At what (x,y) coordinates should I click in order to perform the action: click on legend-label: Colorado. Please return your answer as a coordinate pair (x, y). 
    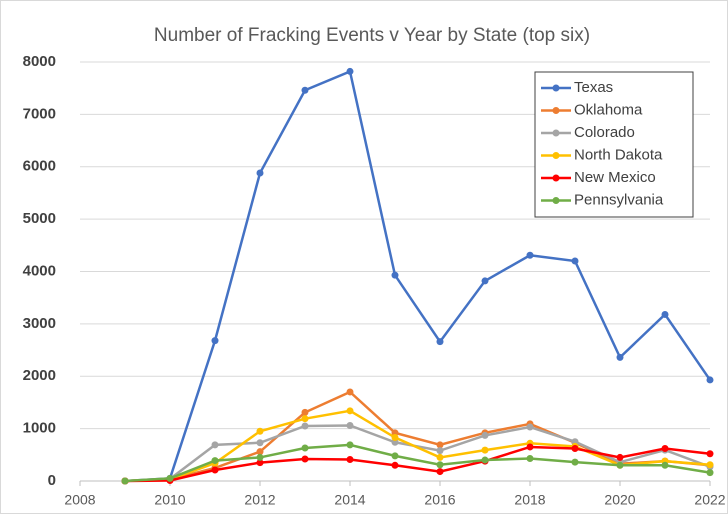
    Looking at the image, I should click on (604, 132).